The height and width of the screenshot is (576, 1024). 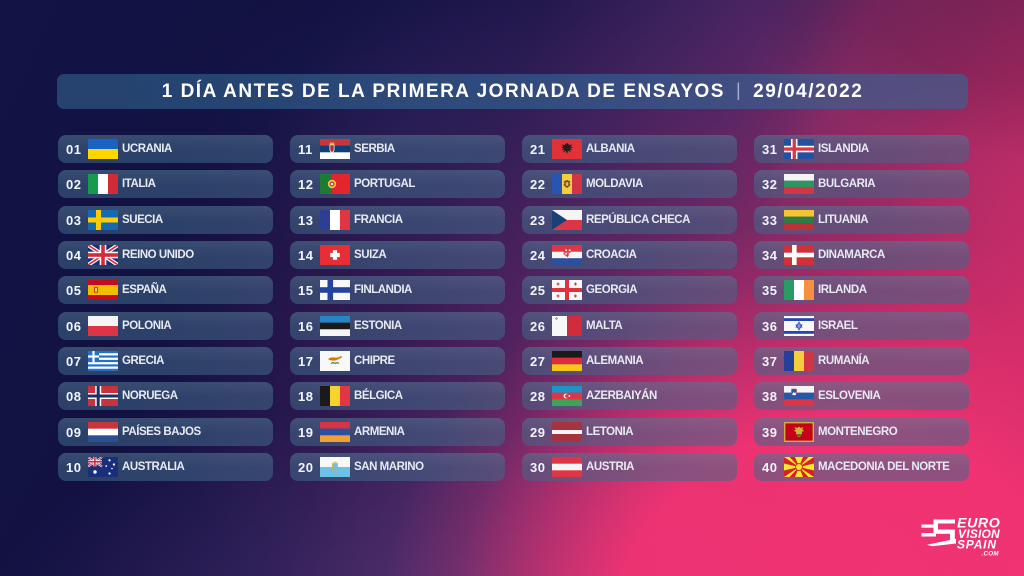 What do you see at coordinates (977, 545) in the screenshot?
I see `svg-text: SPAIN` at bounding box center [977, 545].